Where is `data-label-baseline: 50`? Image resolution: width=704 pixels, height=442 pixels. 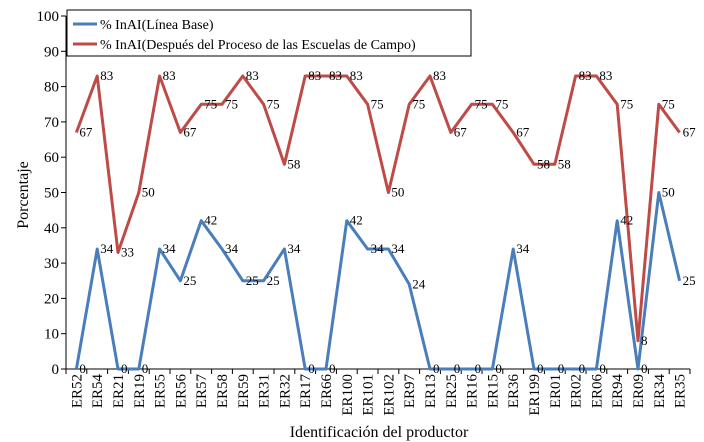
data-label-baseline: 50 is located at coordinates (668, 192).